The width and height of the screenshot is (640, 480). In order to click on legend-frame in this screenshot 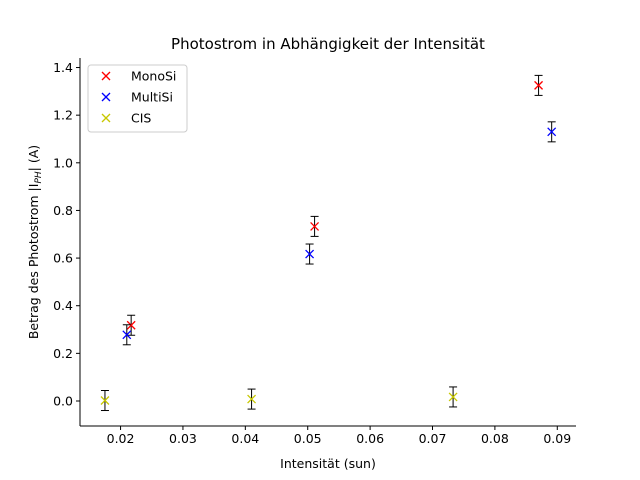, I will do `click(137, 98)`.